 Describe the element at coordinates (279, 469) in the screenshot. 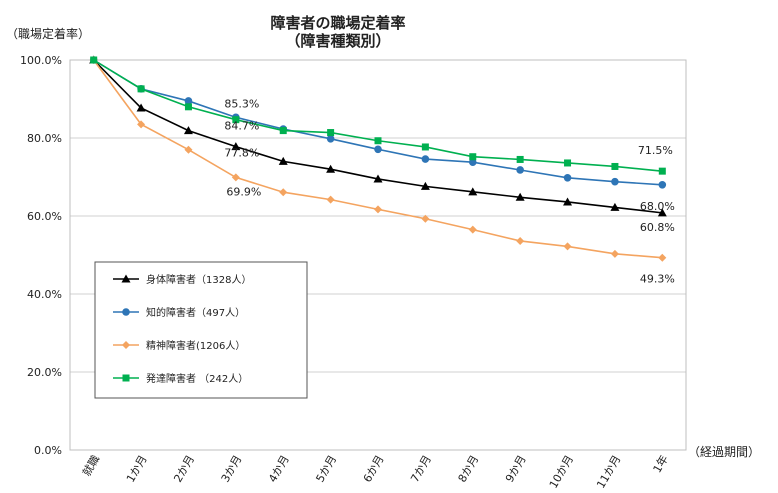

I see `x-tick-label: 4か月` at that location.